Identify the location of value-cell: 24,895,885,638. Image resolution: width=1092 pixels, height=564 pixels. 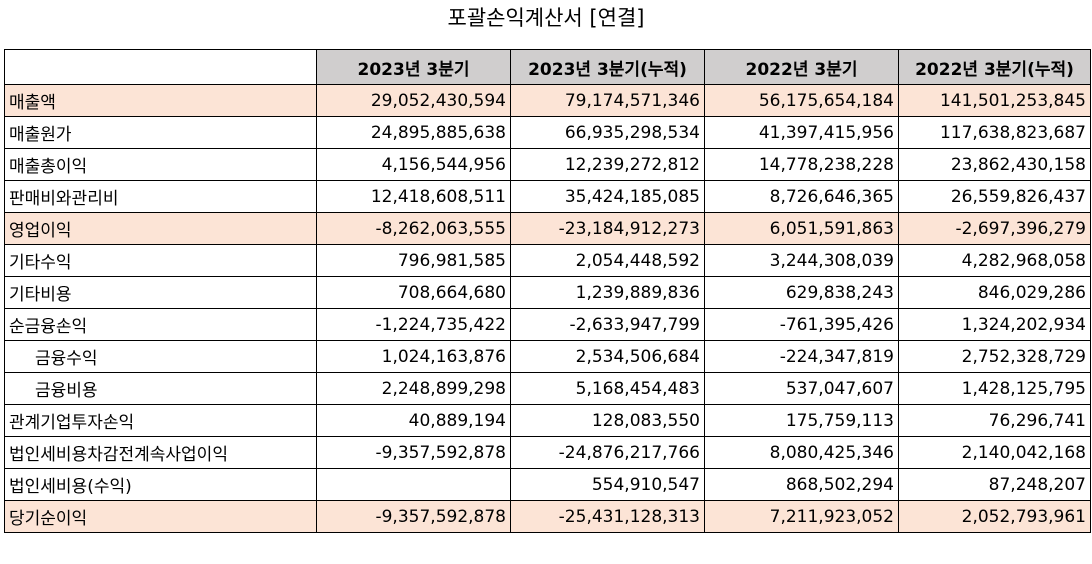
(413, 132).